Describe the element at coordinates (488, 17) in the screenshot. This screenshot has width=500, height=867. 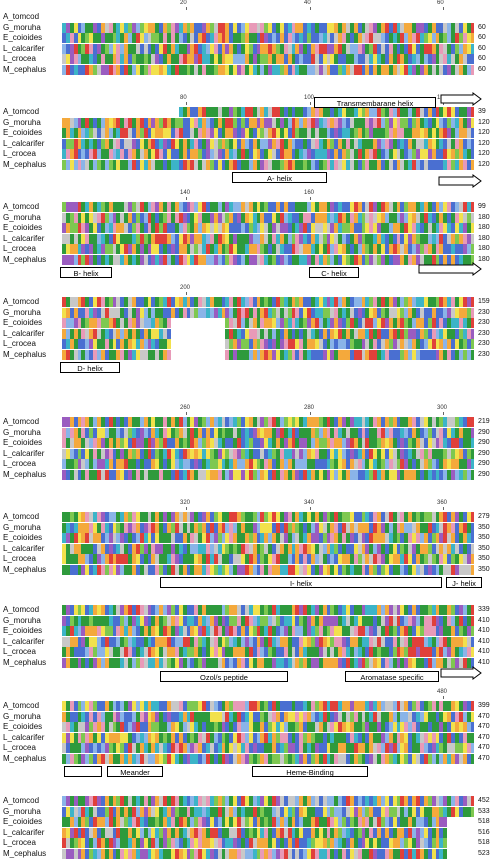
I see `sequence-end-position` at that location.